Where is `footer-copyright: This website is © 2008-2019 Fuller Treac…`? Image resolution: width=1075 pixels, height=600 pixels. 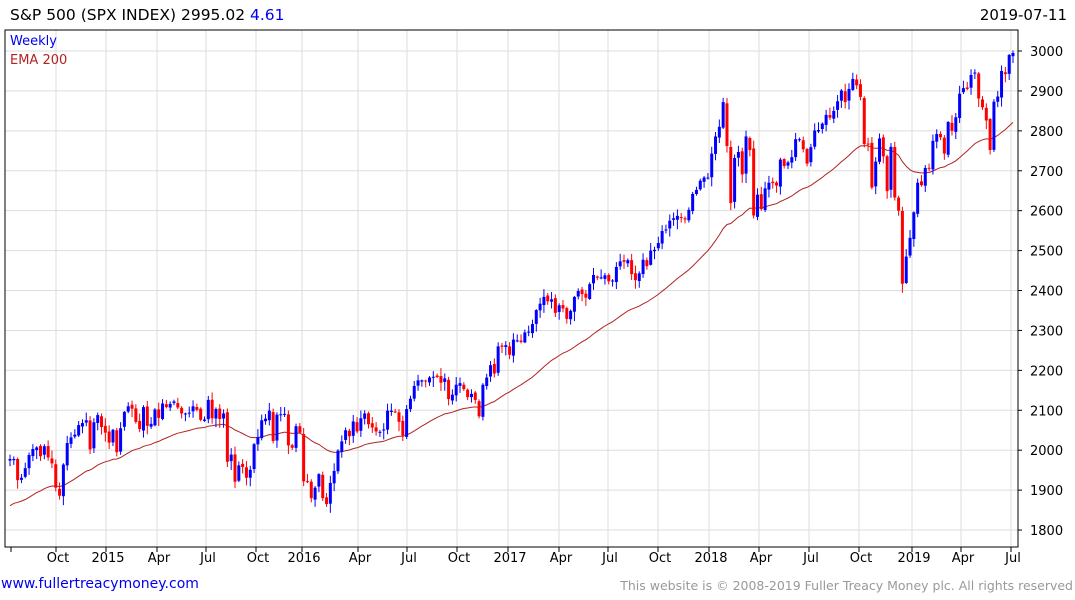
footer-copyright: This website is © 2008-2019 Fuller Treac… is located at coordinates (846, 585).